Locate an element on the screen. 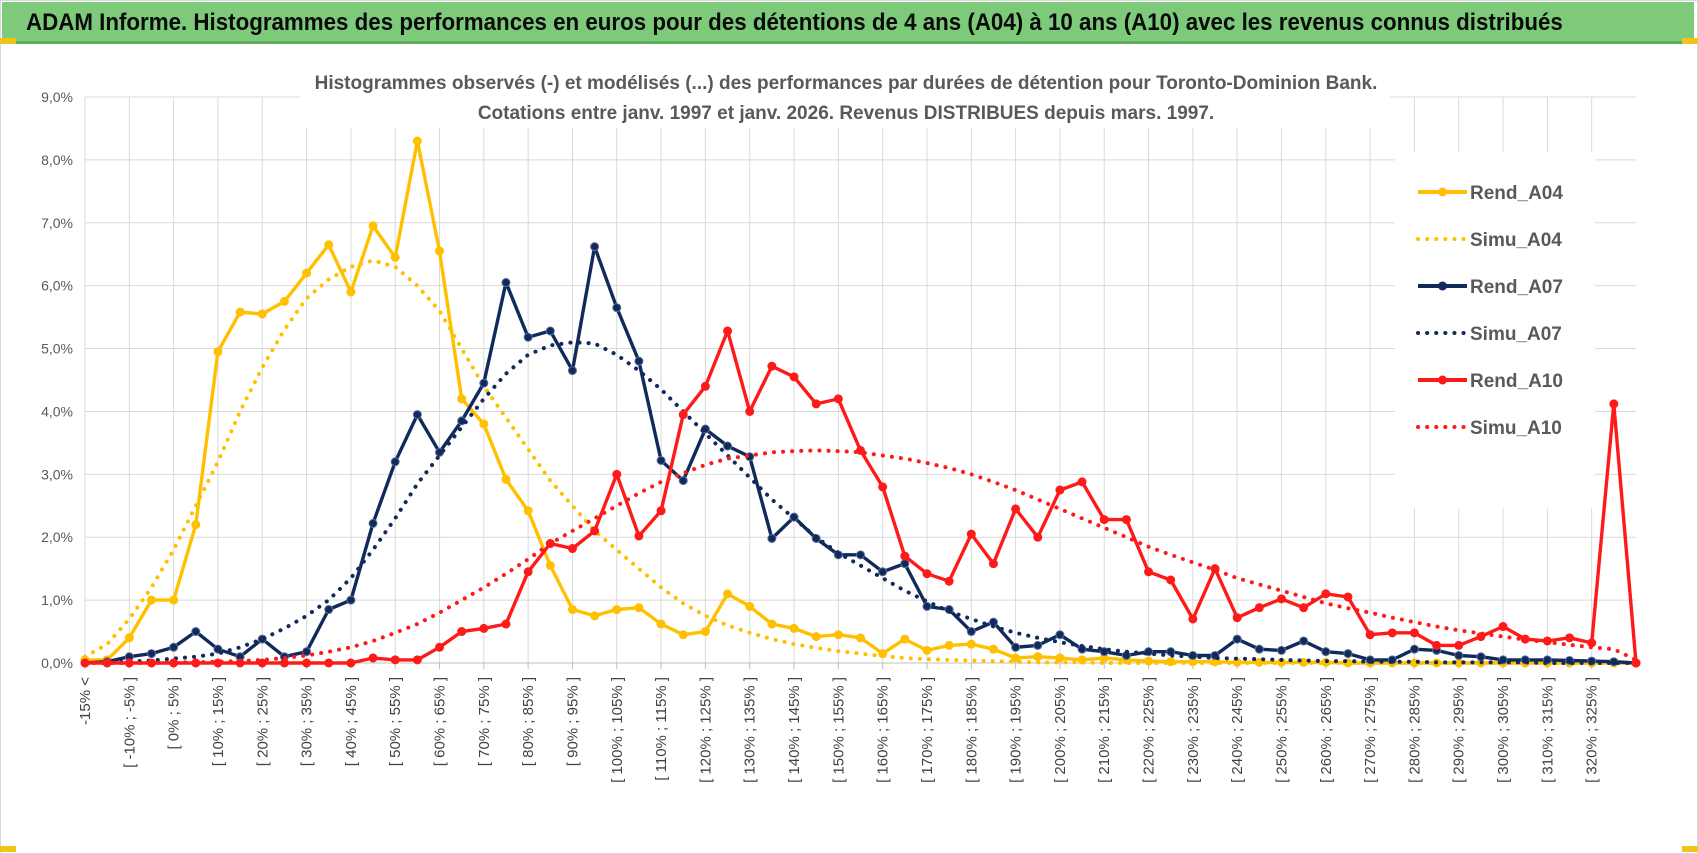 The image size is (1698, 854). legend-label-rend_a04: Rend_A04 is located at coordinates (1516, 193).